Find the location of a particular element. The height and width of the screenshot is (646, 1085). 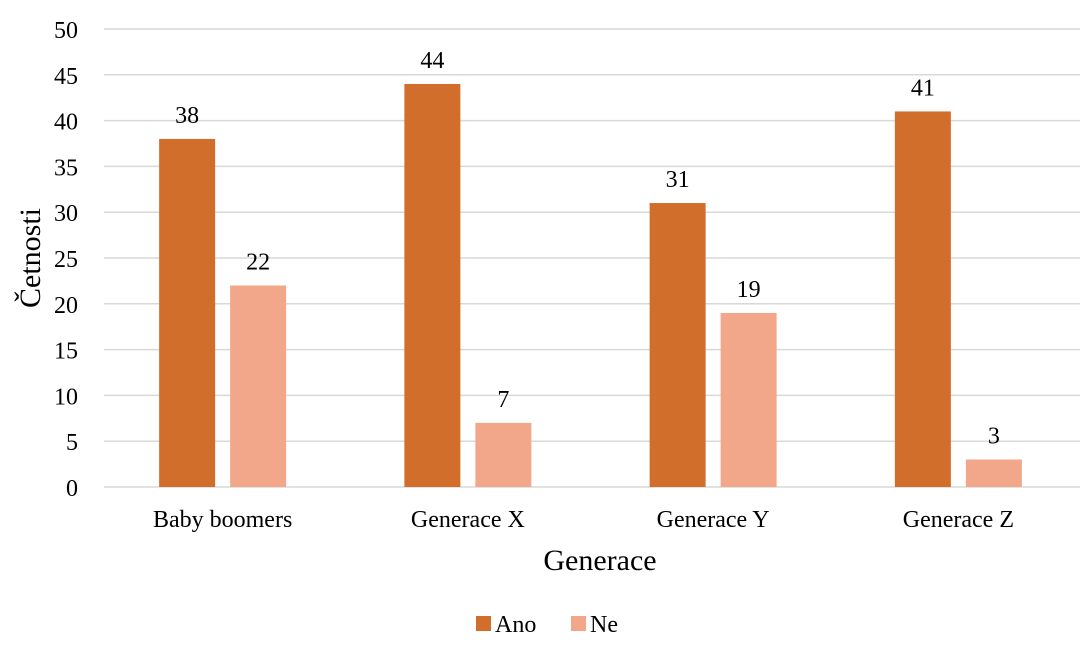

data-label: 7 is located at coordinates (503, 400).